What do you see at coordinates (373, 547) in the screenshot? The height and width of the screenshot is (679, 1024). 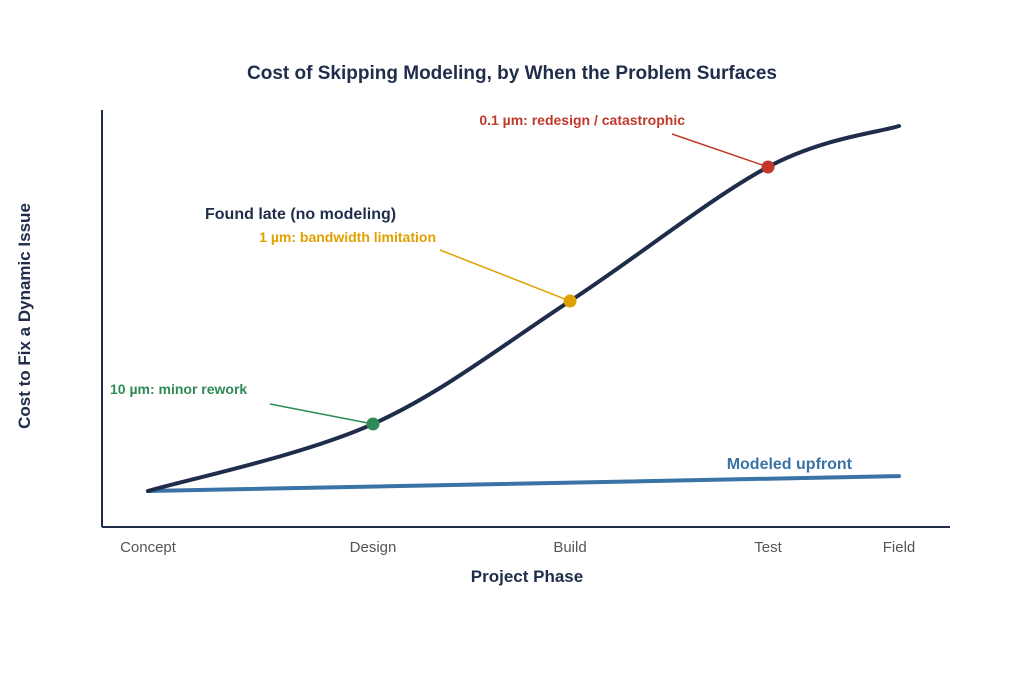 I see `x-tick-label: Design` at bounding box center [373, 547].